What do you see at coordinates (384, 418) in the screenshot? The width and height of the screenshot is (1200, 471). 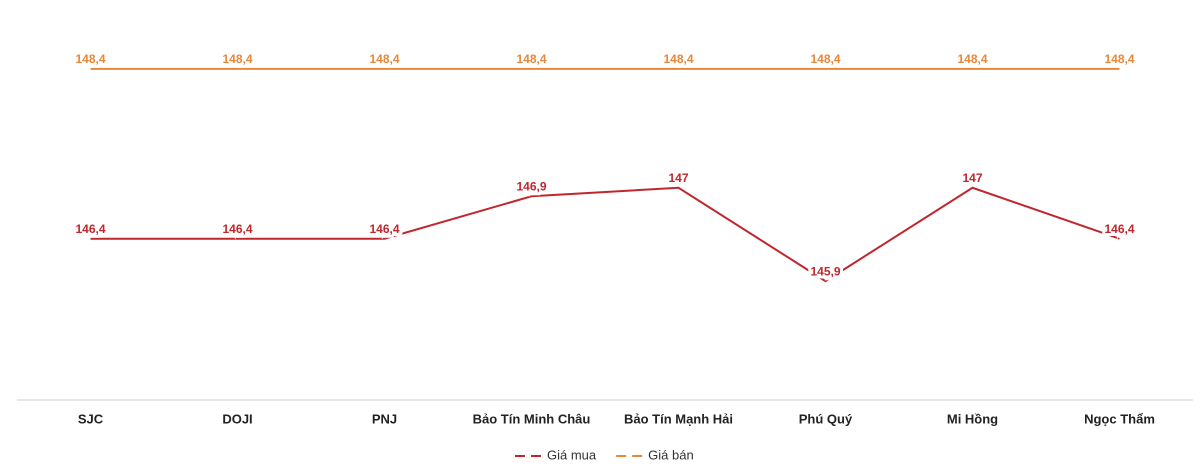 I see `x-tick-label: PNJ` at bounding box center [384, 418].